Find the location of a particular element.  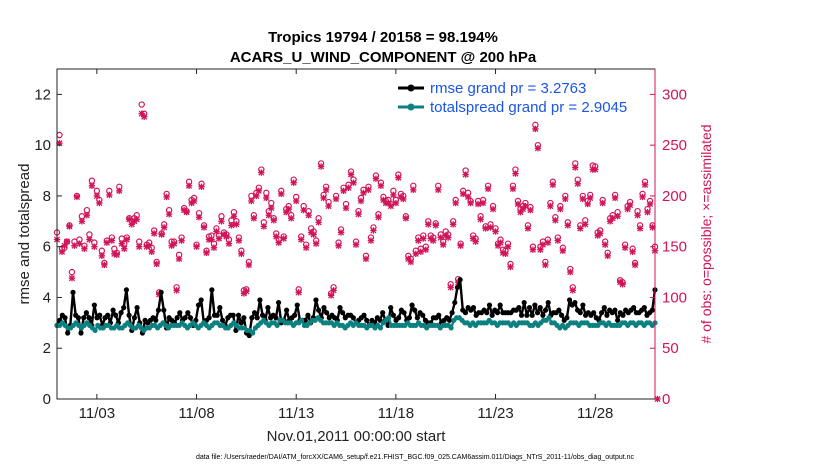

metric-series is located at coordinates (356, 308).